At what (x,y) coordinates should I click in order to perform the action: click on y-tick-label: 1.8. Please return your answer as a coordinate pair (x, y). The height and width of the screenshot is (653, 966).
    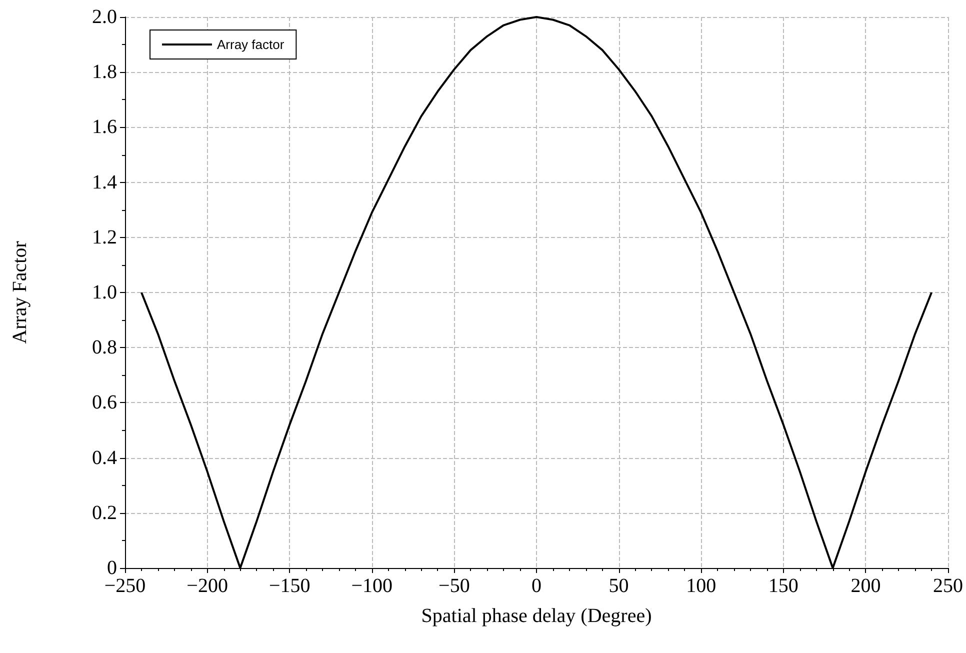
    Looking at the image, I should click on (104, 72).